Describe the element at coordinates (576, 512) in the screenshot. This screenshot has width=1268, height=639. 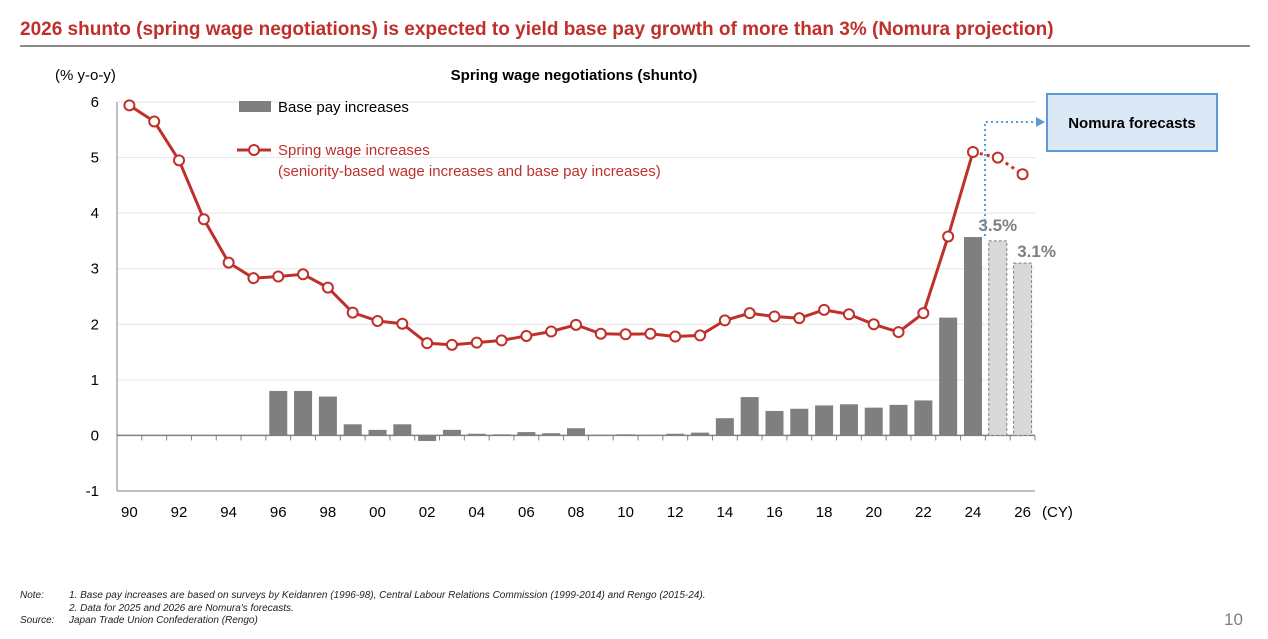
I see `x-tick-label: 08` at that location.